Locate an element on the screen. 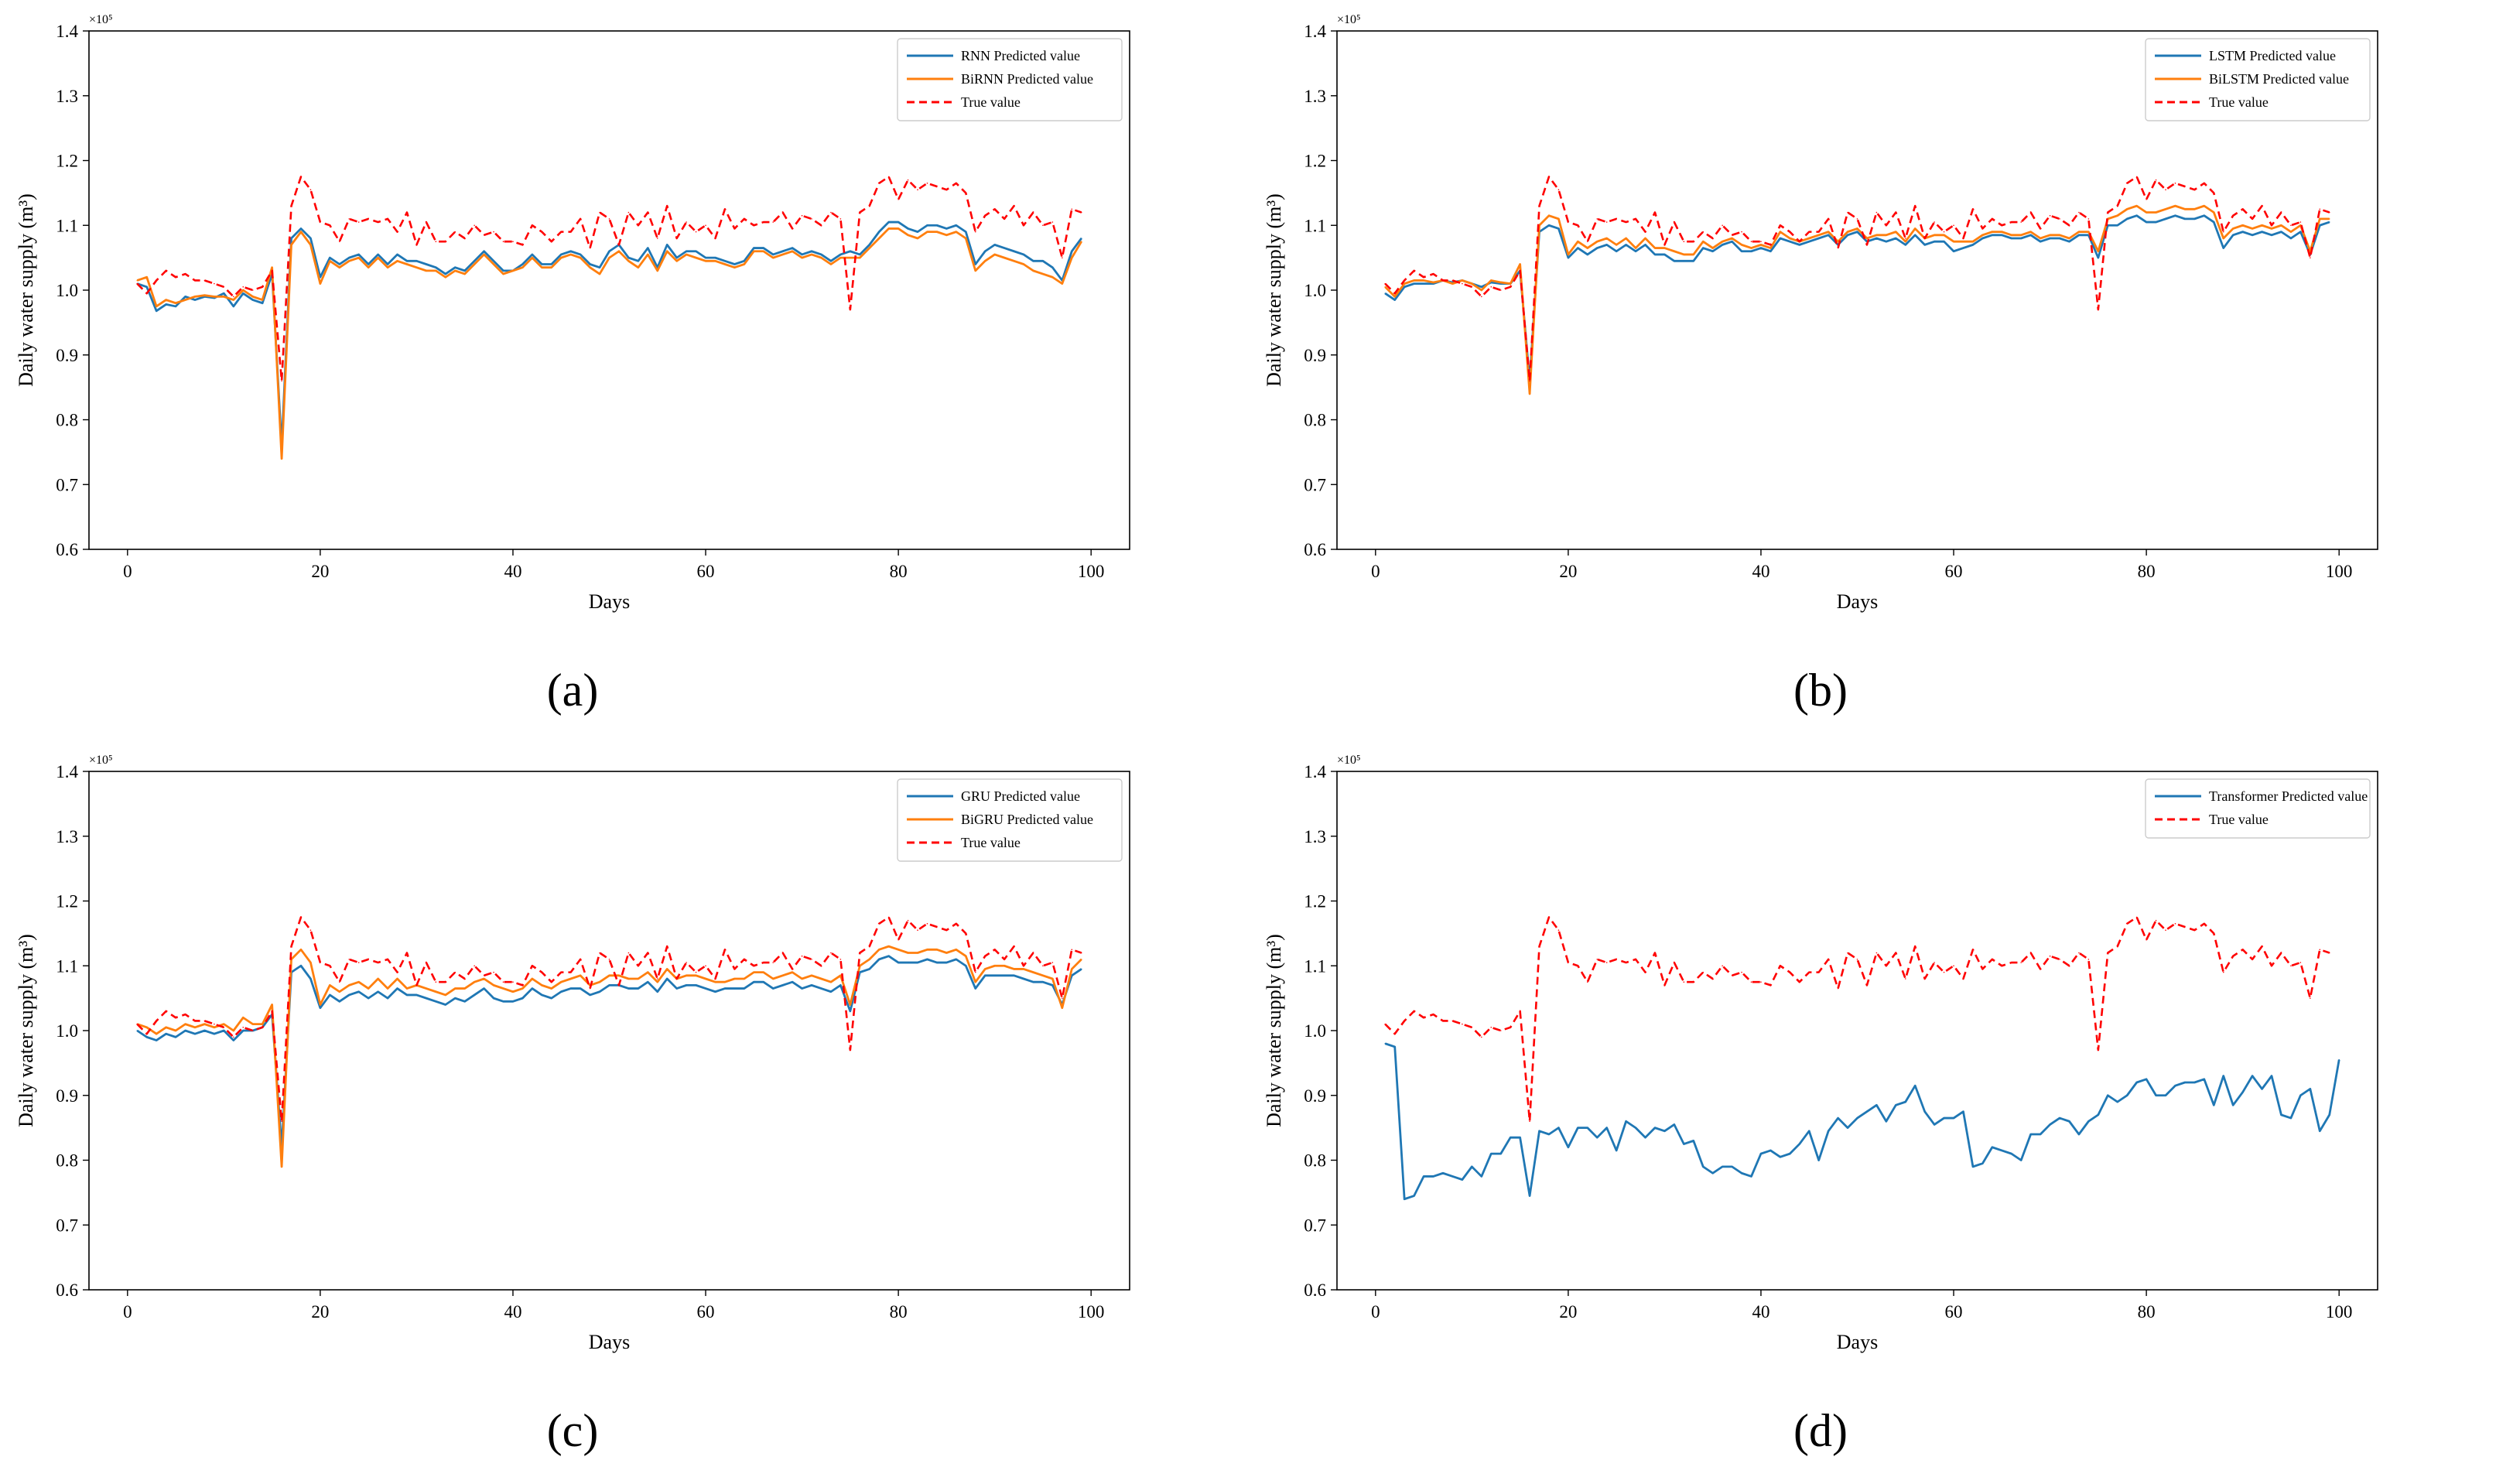 This screenshot has height=1484, width=2496. y-tick-label: 0.7 is located at coordinates (67, 1226).